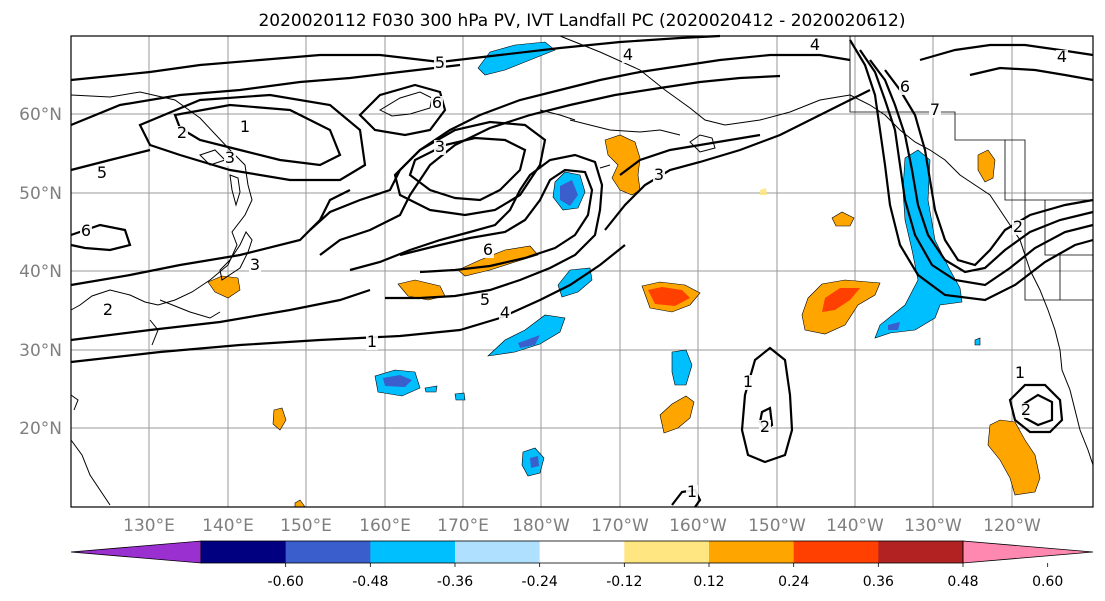 This screenshot has height=601, width=1105. I want to click on longitude-tick-label: 160°E, so click(385, 526).